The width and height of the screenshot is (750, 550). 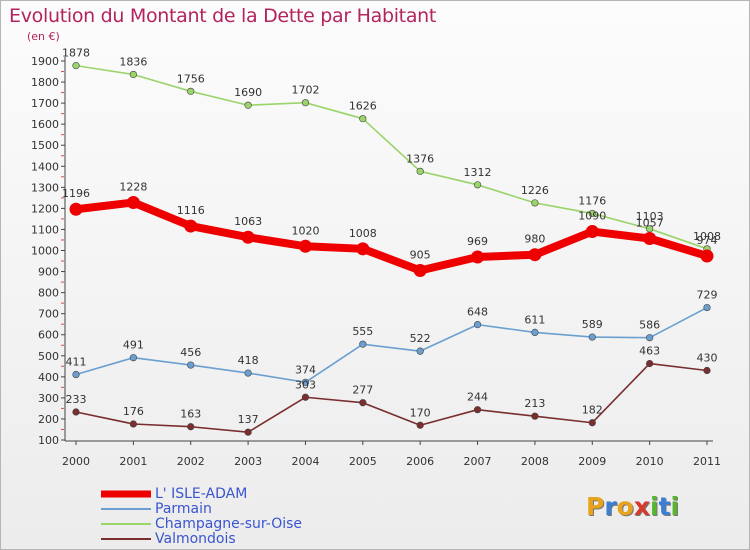 I want to click on data-label: 1836, so click(x=133, y=61).